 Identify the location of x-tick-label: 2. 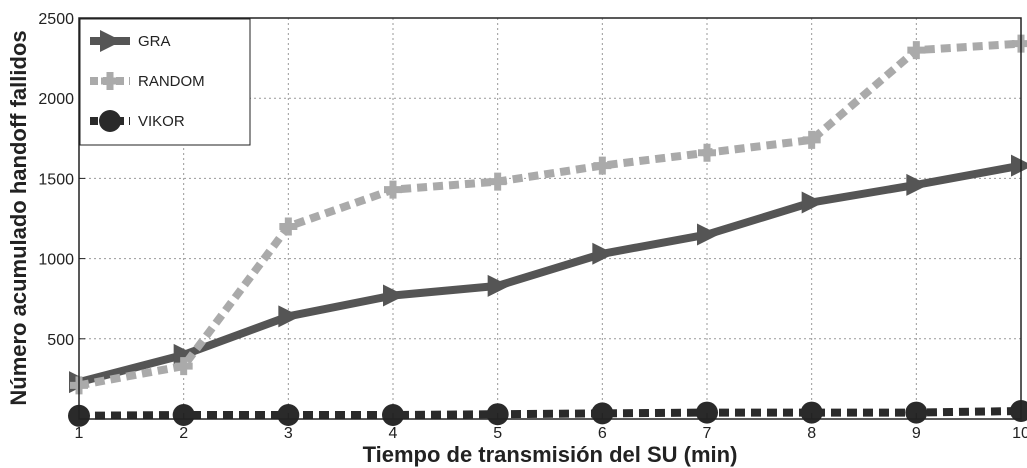
(183, 433).